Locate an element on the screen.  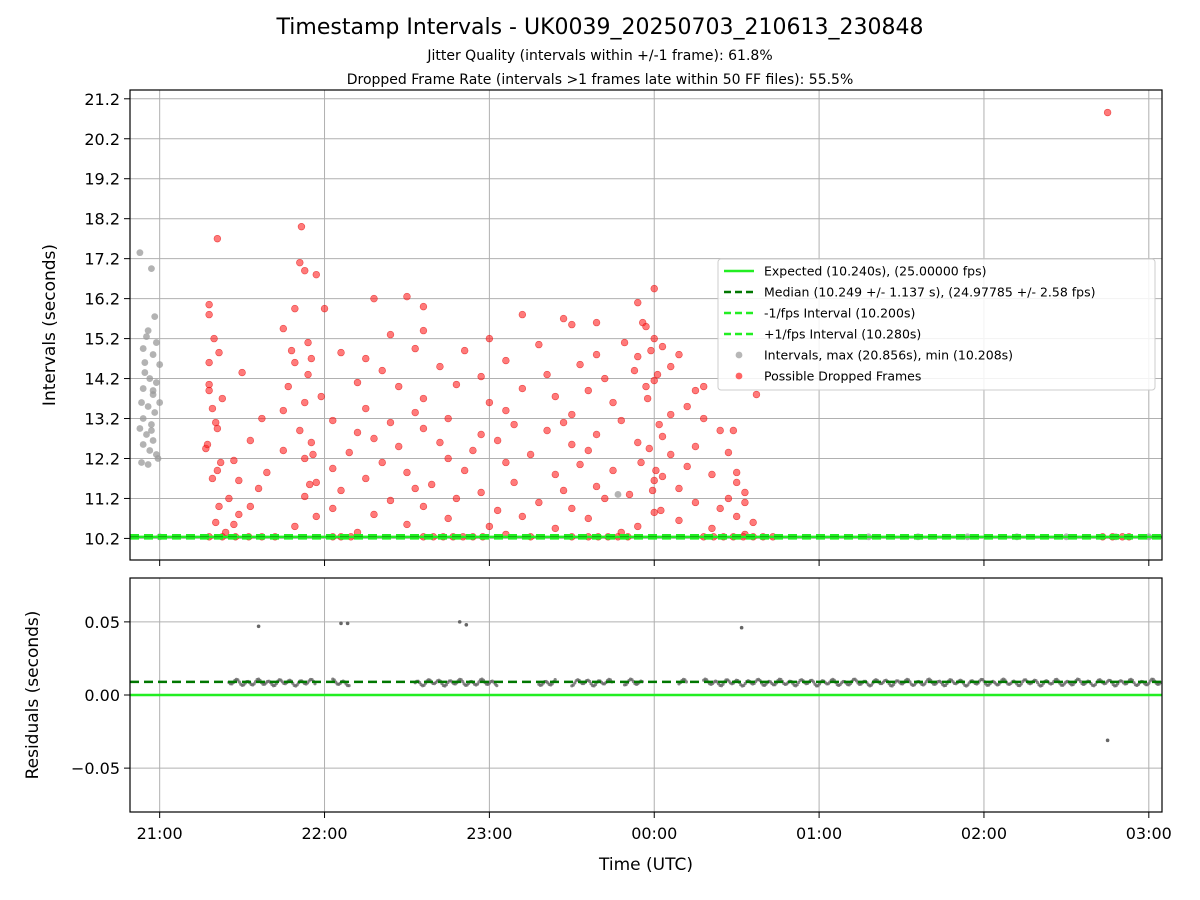
top-ytick-label-5: 15.2 is located at coordinates (102, 339).